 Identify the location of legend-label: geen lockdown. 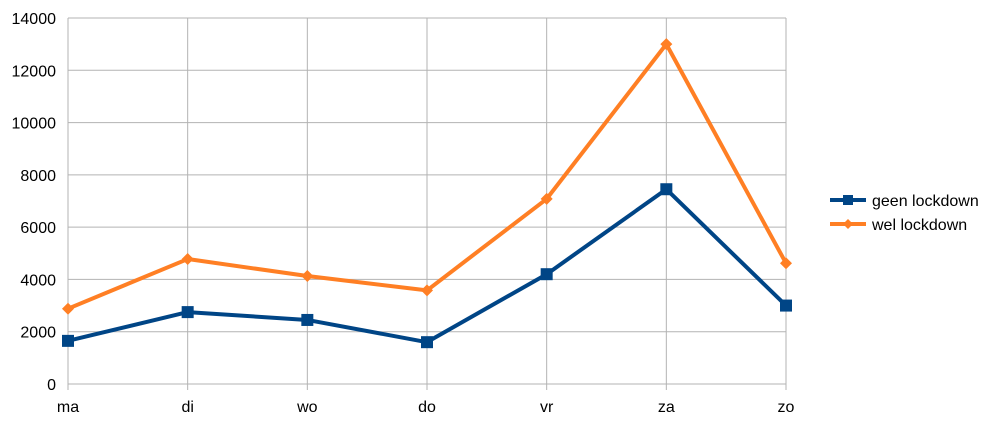
(925, 201).